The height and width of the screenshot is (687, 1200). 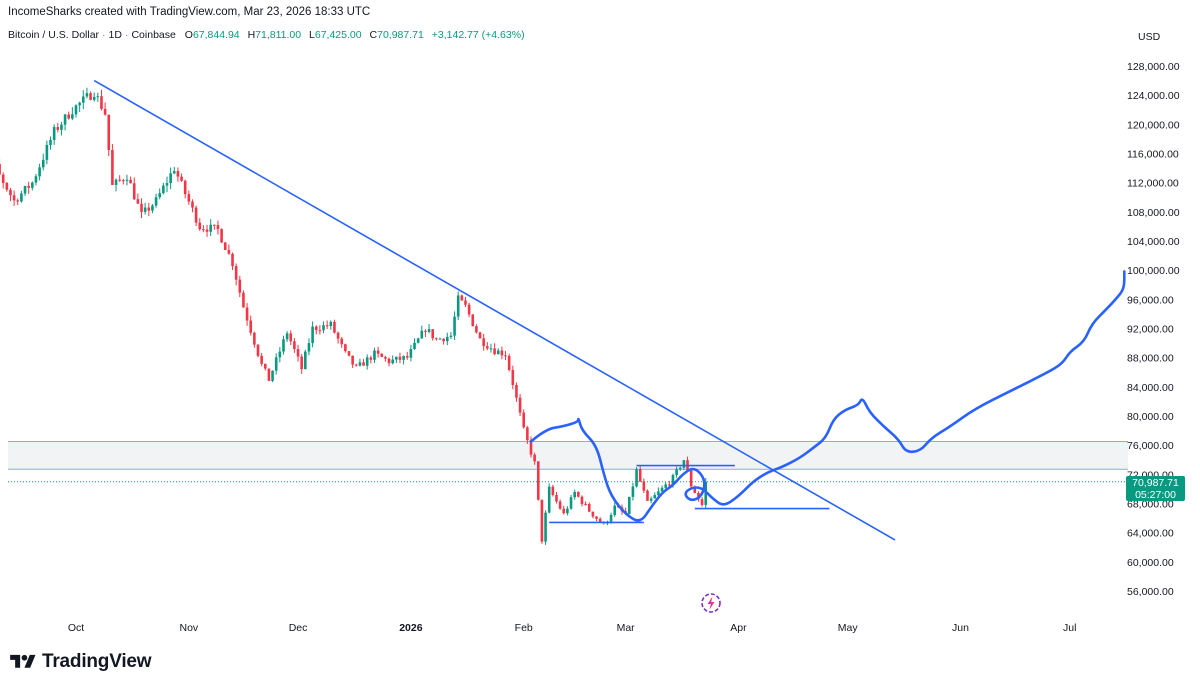 I want to click on symbol-name: Bitcoin / U.S. Dollar, so click(x=54, y=35).